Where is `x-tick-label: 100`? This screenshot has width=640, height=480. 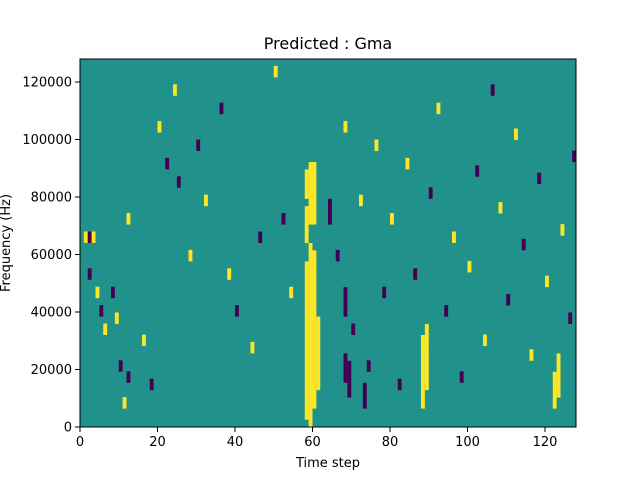
x-tick-label: 100 is located at coordinates (467, 442).